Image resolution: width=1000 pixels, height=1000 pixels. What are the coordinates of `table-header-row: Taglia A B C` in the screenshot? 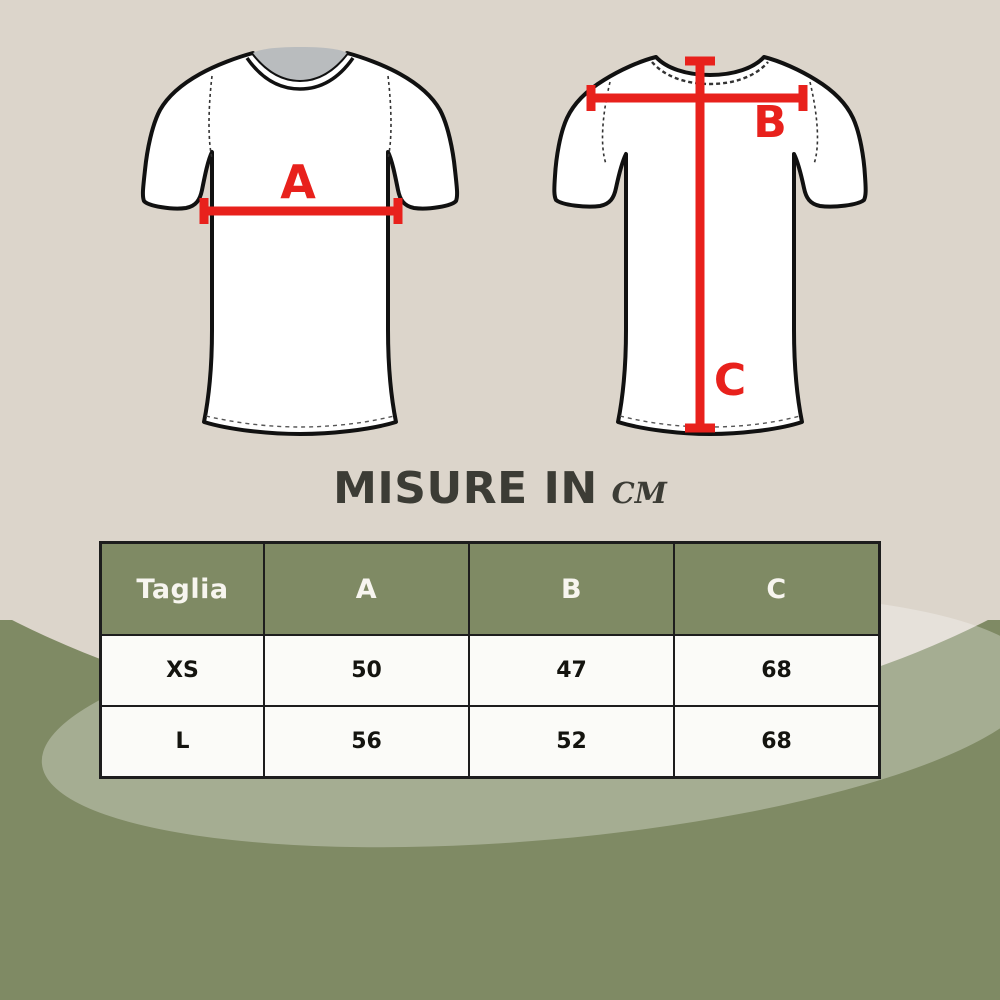 It's located at (490, 589).